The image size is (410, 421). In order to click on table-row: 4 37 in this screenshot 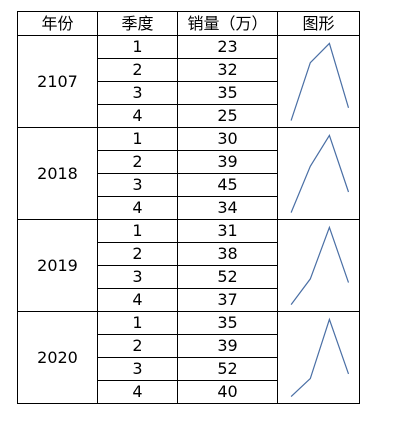, I will do `click(189, 300)`.